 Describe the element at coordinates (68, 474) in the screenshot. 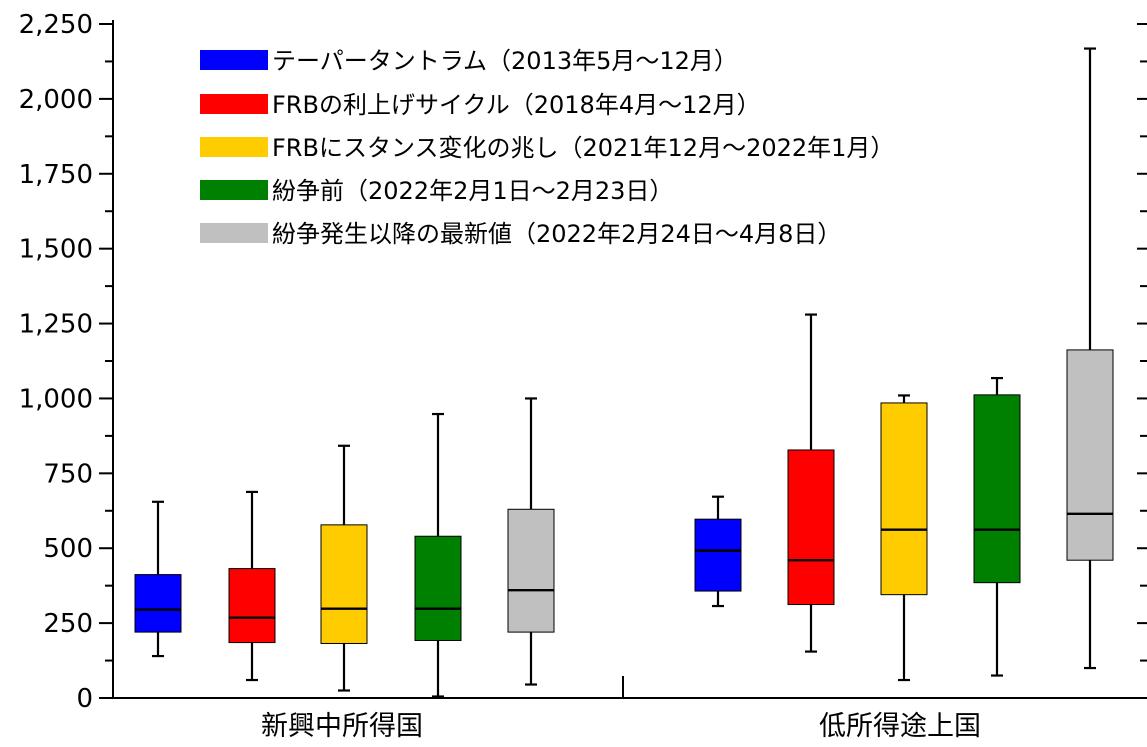

I see `y-tick-label: 750` at that location.